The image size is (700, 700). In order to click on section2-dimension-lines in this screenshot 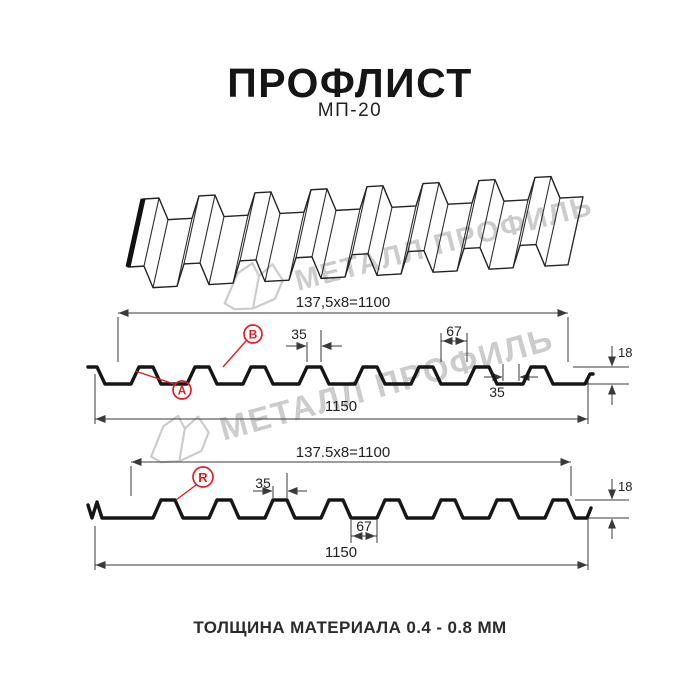, I will do `click(361, 514)`.